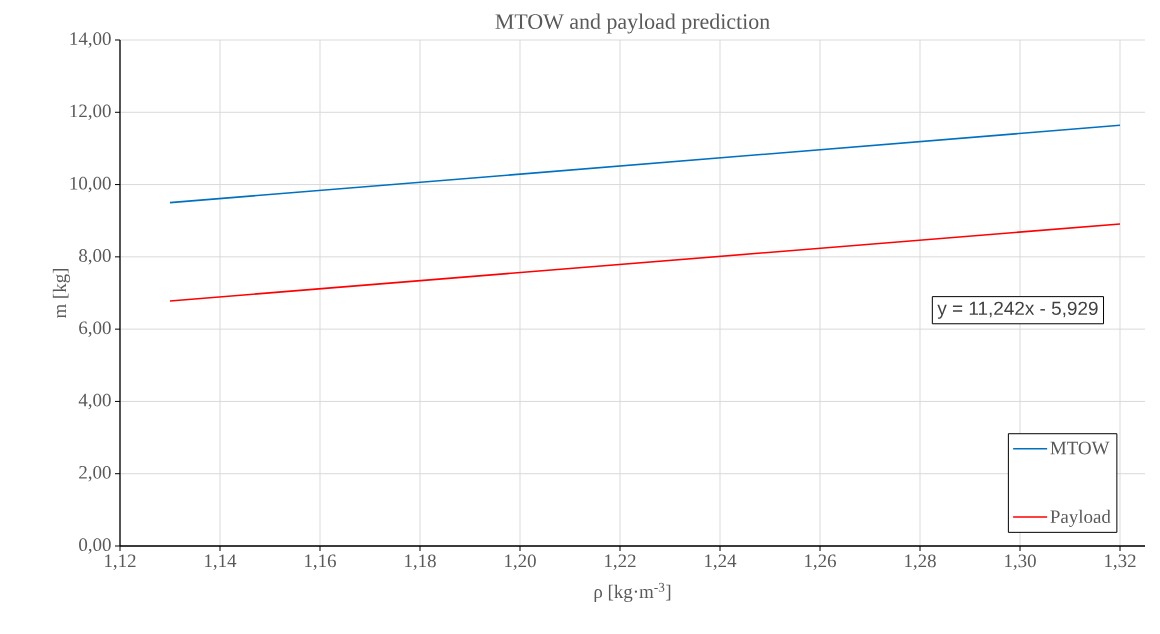 Image resolution: width=1160 pixels, height=634 pixels. What do you see at coordinates (1020, 562) in the screenshot?
I see `x-tick-label: 1,30` at bounding box center [1020, 562].